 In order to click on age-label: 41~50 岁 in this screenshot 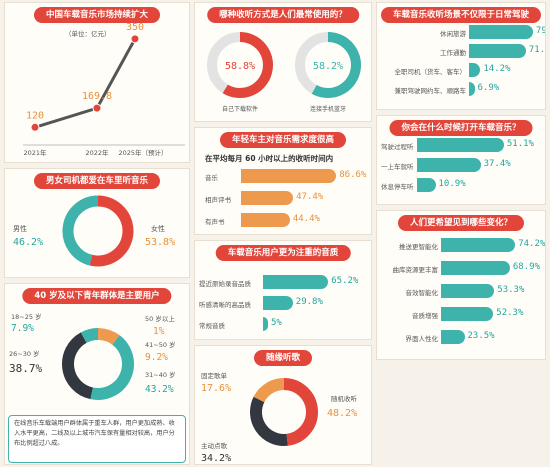, I will do `click(160, 344)`.